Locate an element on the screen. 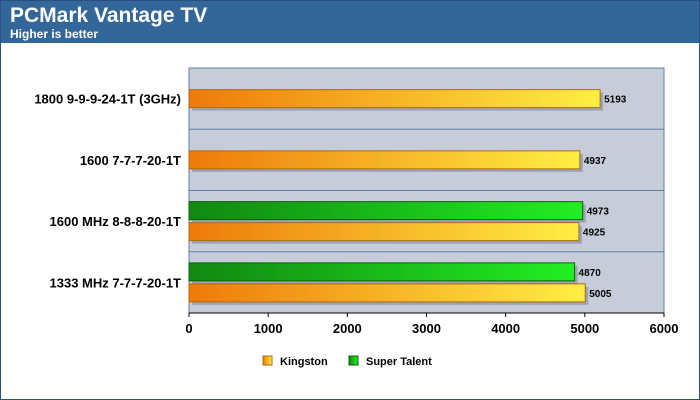 The width and height of the screenshot is (700, 400). chart-title: PCMark Vantage TV is located at coordinates (109, 15).